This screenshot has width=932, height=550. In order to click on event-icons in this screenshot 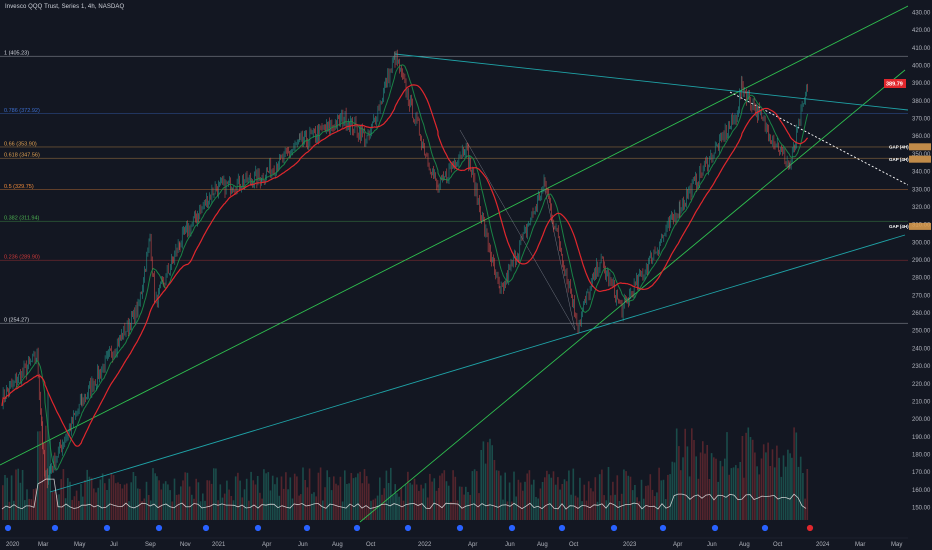, I will do `click(409, 528)`.